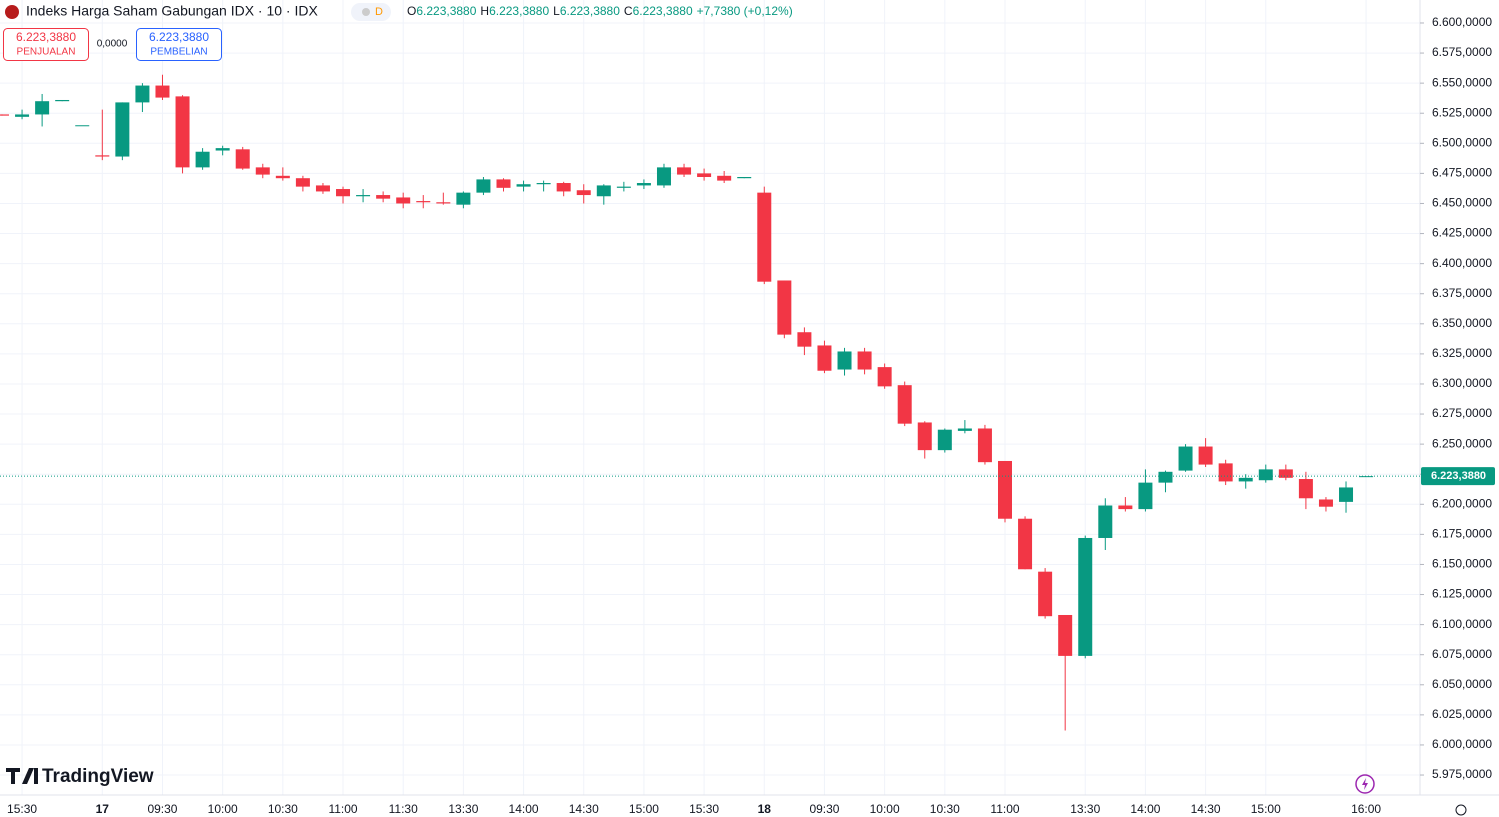  I want to click on y-tick-label: 6.525,0000, so click(1462, 112).